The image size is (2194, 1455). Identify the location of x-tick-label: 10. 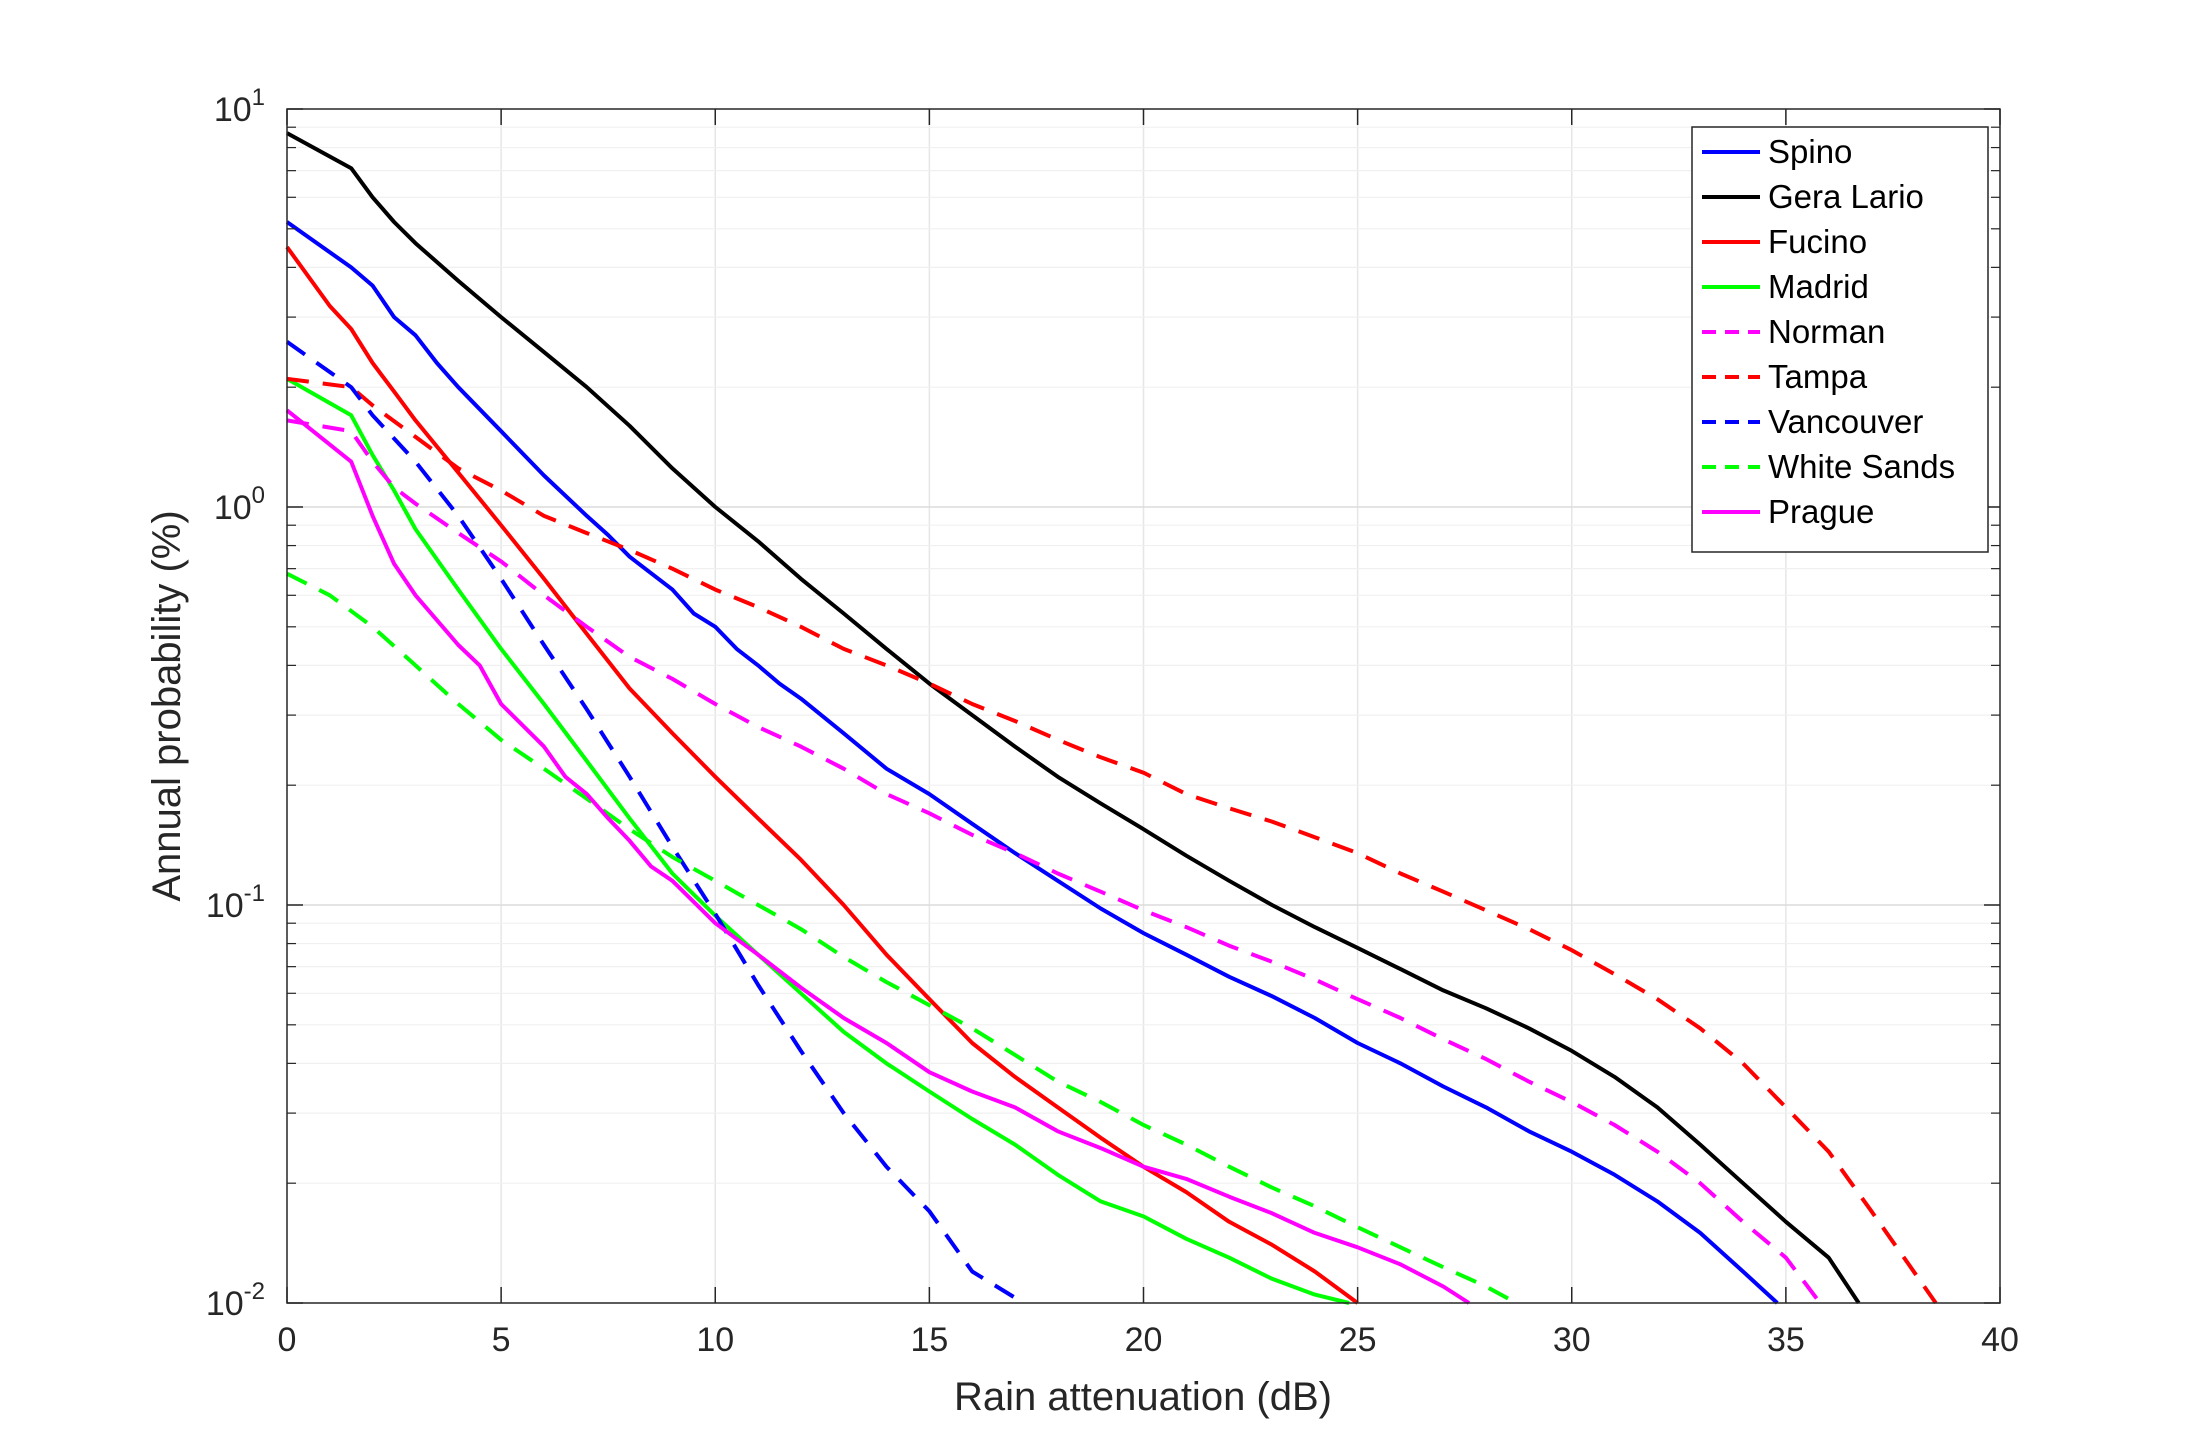
(715, 1340).